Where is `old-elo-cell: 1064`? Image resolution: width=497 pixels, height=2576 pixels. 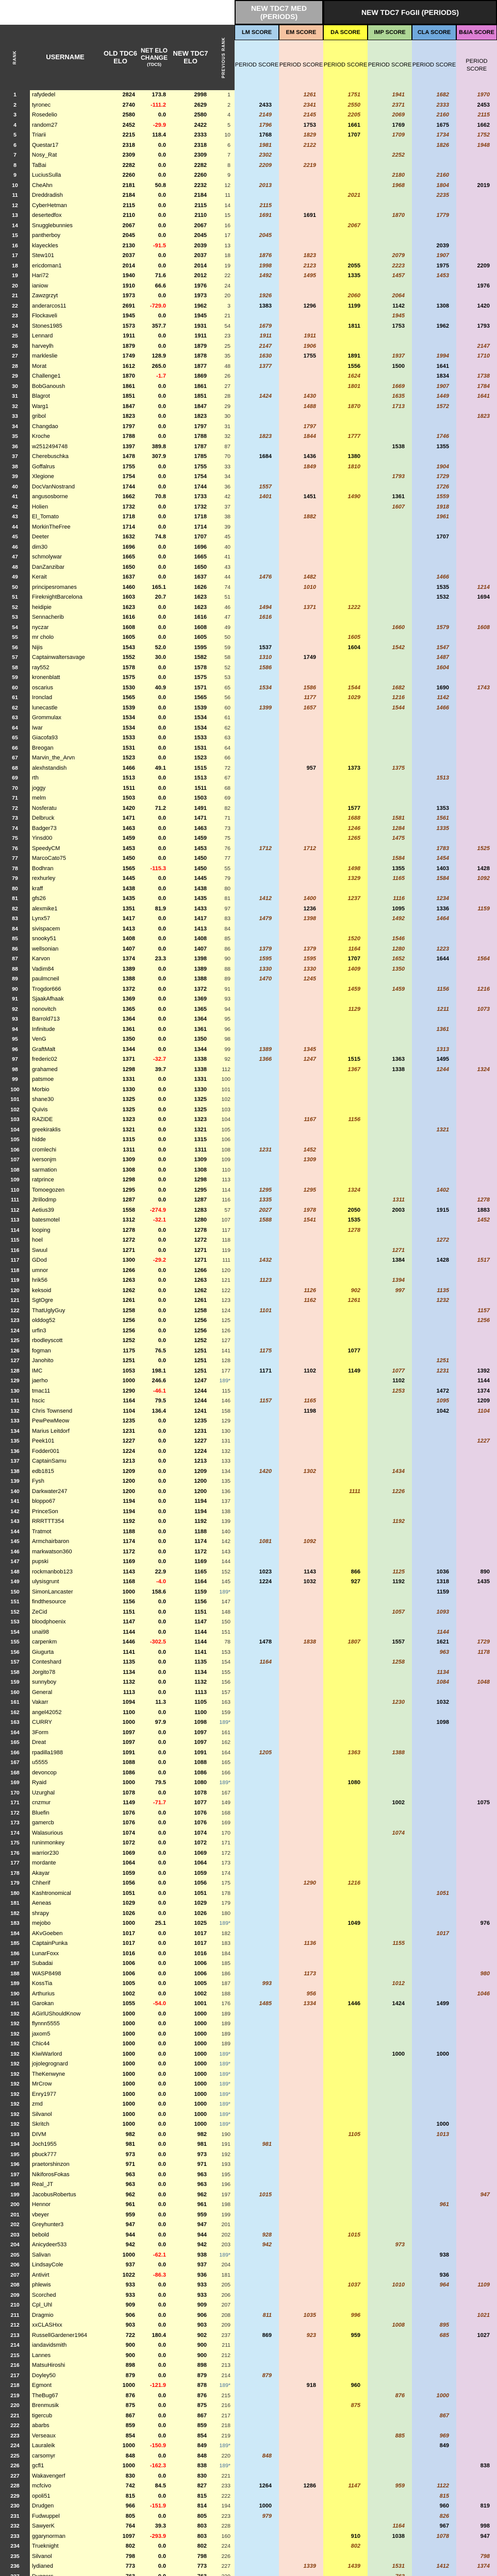
old-elo-cell: 1064 is located at coordinates (120, 1863).